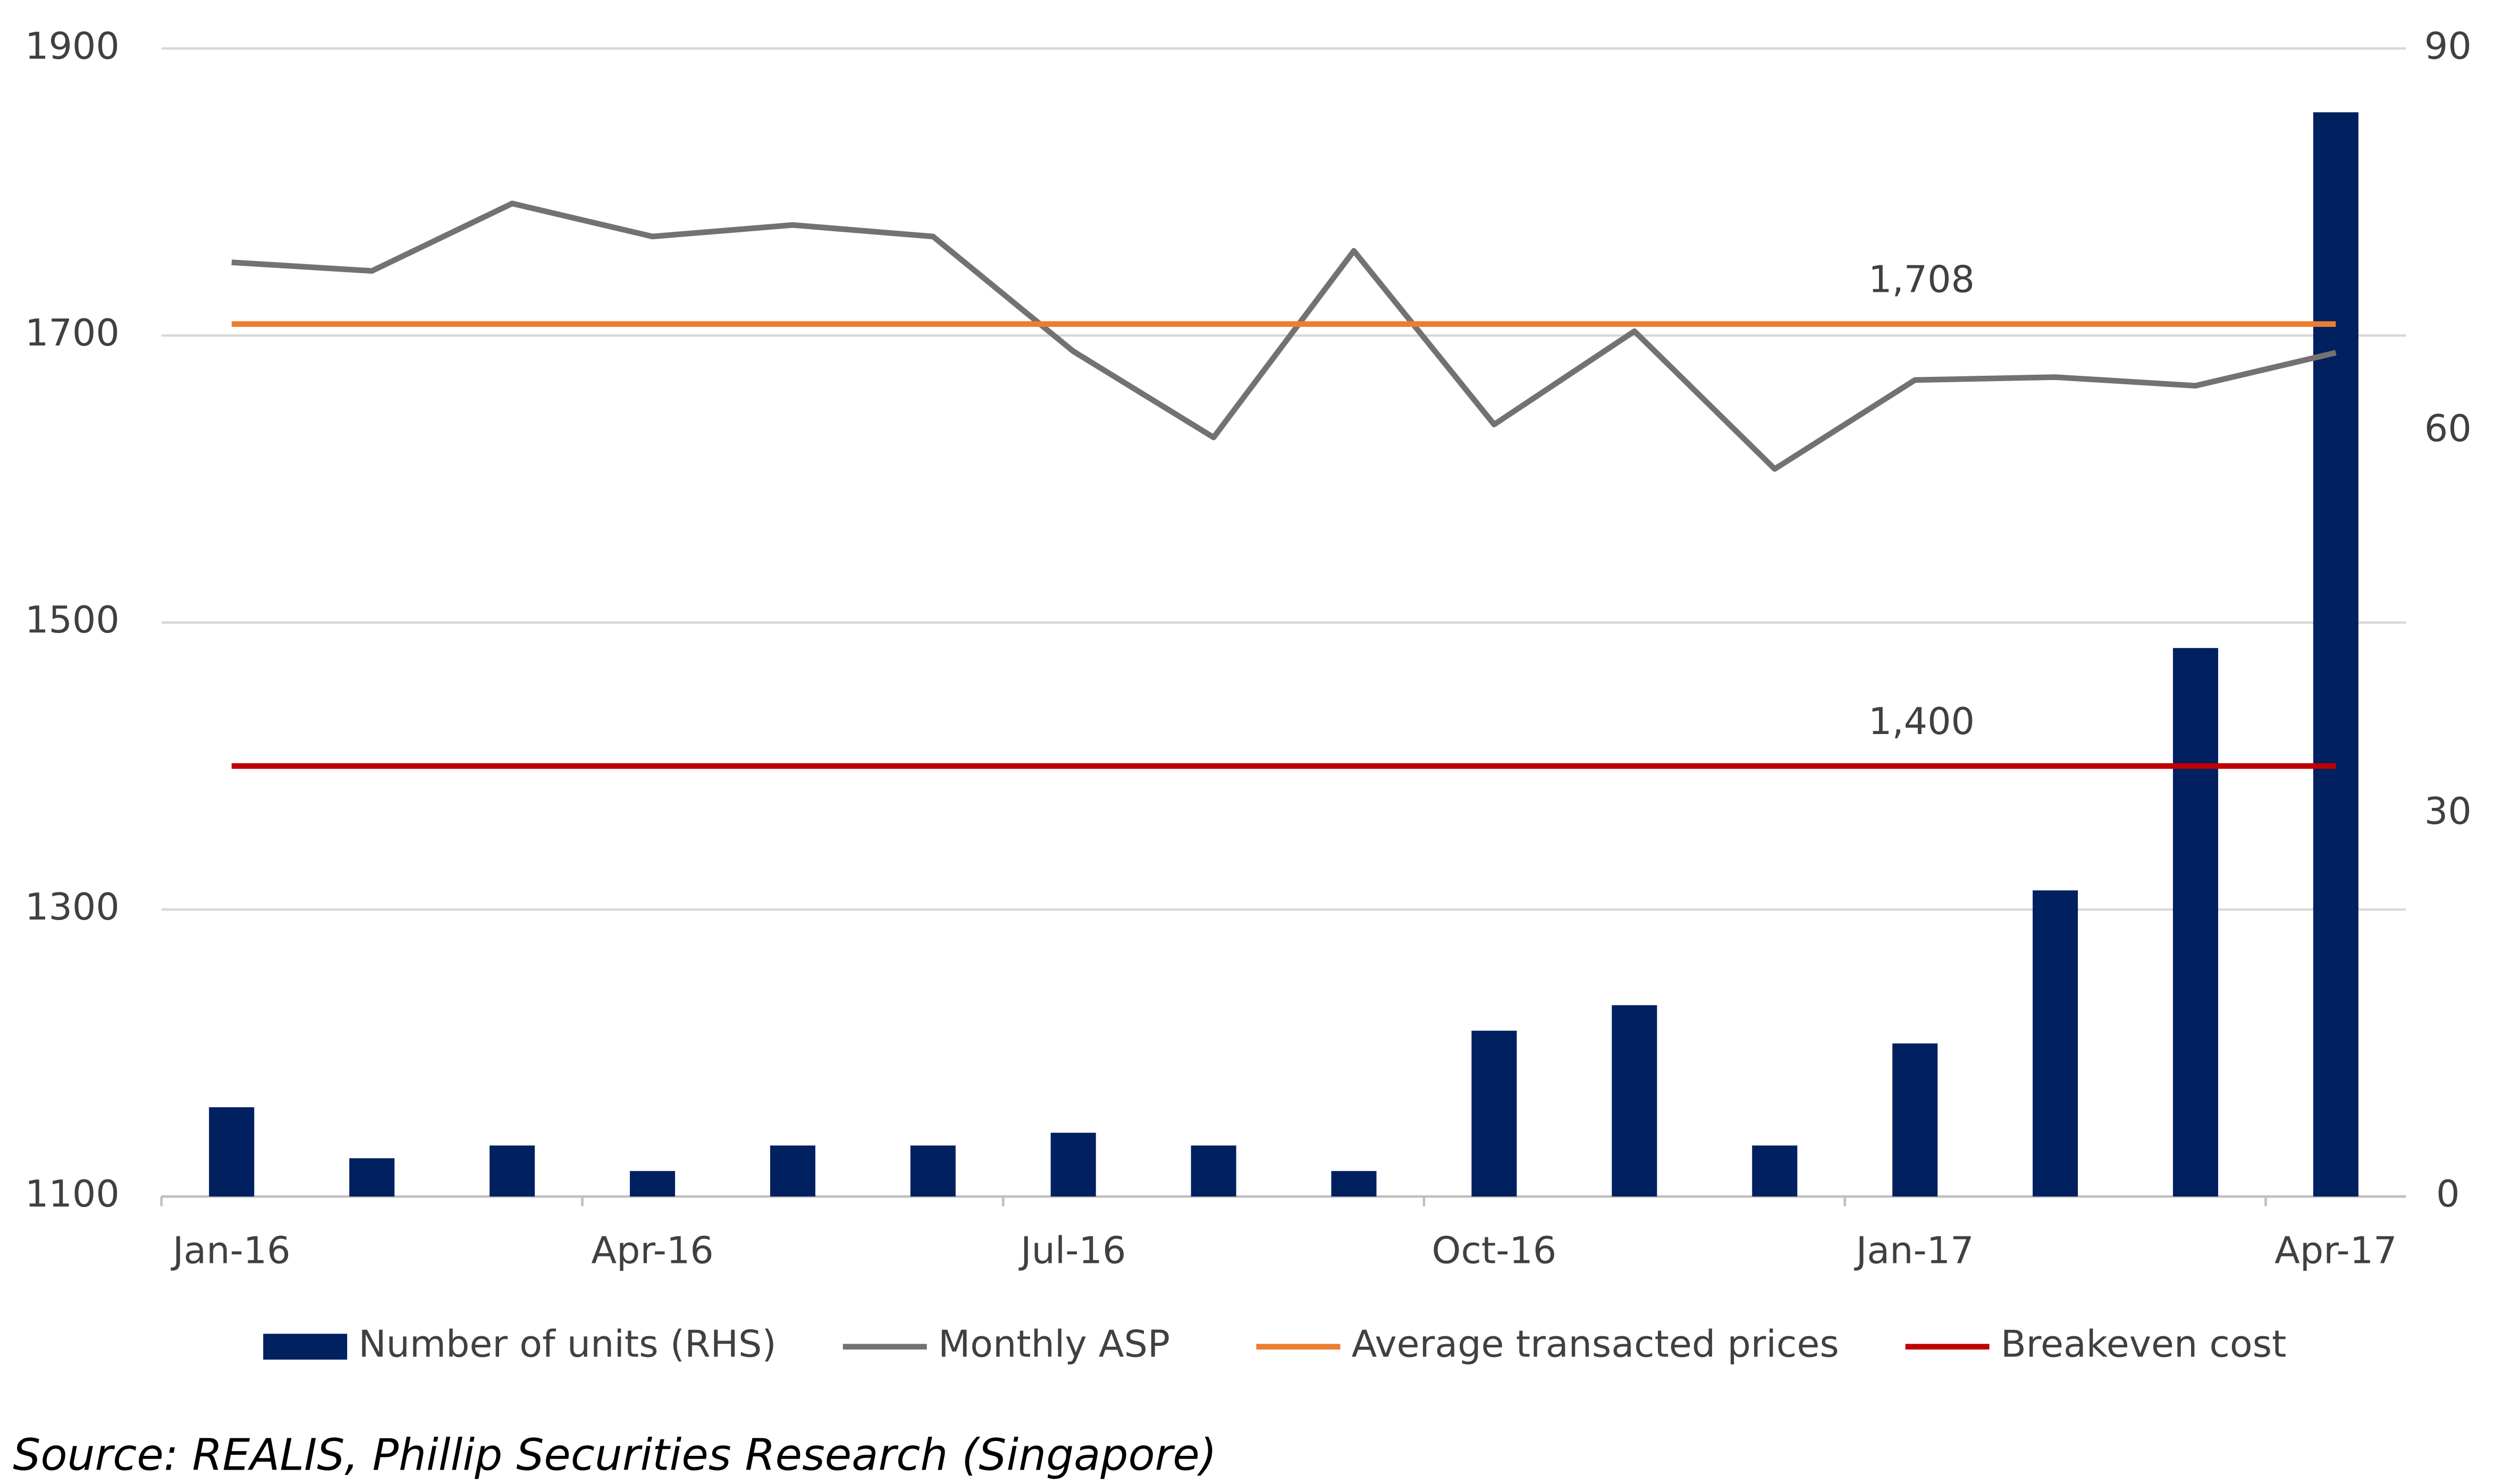  What do you see at coordinates (231, 1250) in the screenshot?
I see `x-tick-label: Jan-16` at bounding box center [231, 1250].